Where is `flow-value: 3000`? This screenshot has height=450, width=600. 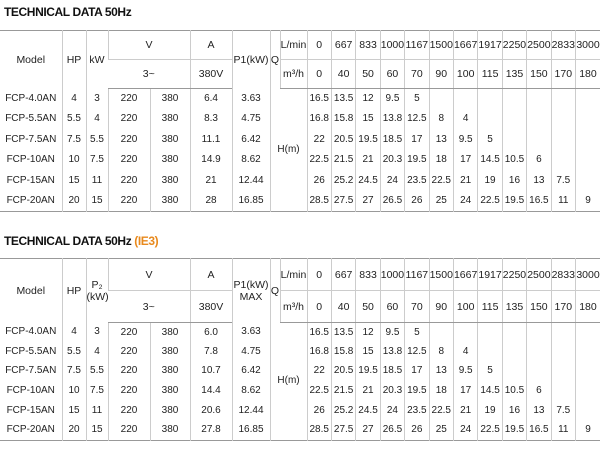
flow-value: 3000 is located at coordinates (587, 45).